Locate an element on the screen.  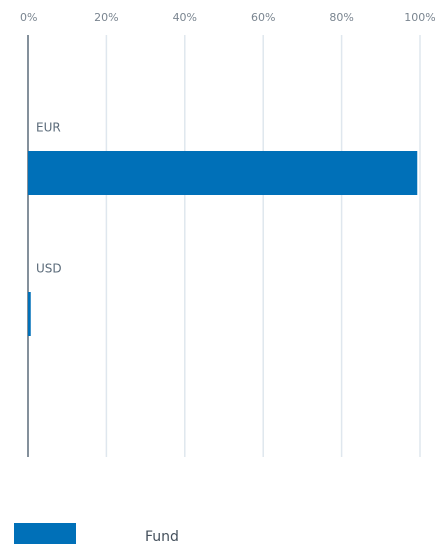
legend-label: Fund is located at coordinates (162, 536).